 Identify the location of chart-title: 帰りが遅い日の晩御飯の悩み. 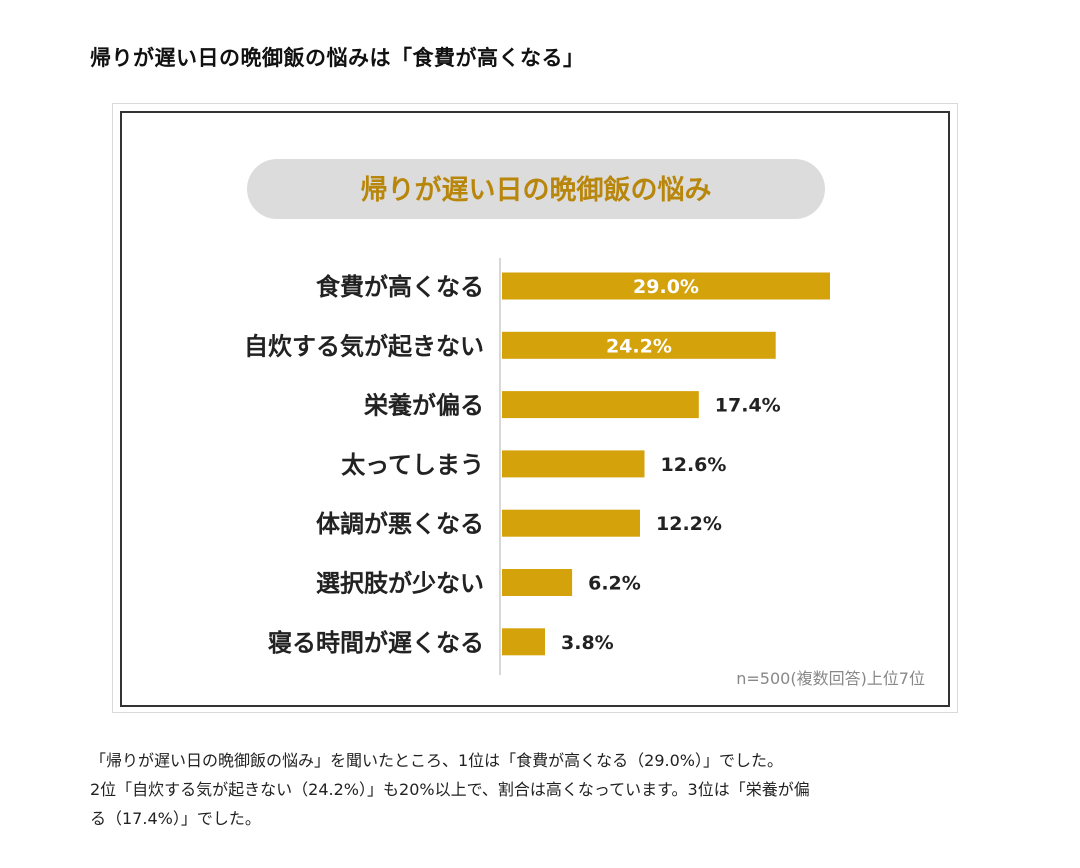
(536, 190).